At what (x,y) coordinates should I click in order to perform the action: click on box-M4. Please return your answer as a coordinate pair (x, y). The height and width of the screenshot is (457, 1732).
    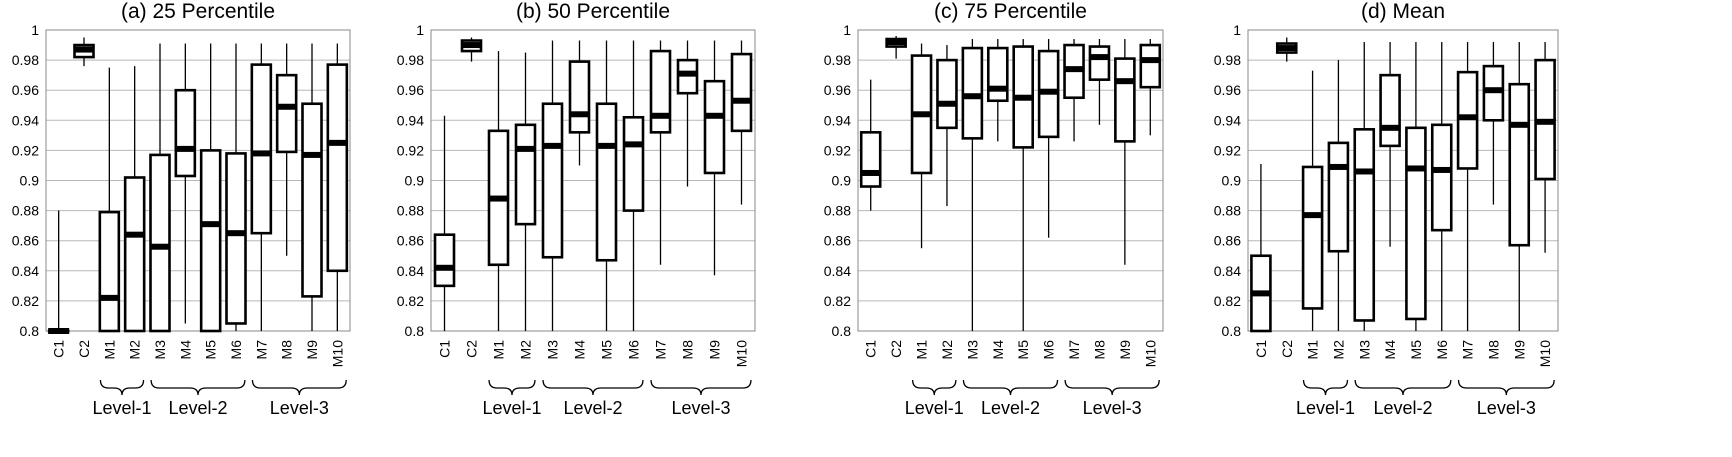
    Looking at the image, I should click on (579, 103).